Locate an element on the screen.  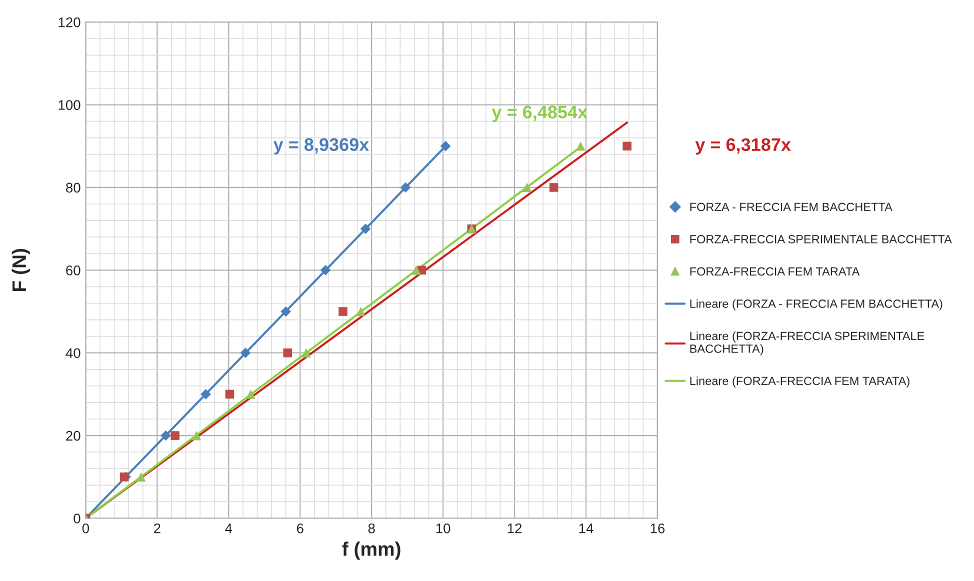
x-tick-label: 8 is located at coordinates (371, 528).